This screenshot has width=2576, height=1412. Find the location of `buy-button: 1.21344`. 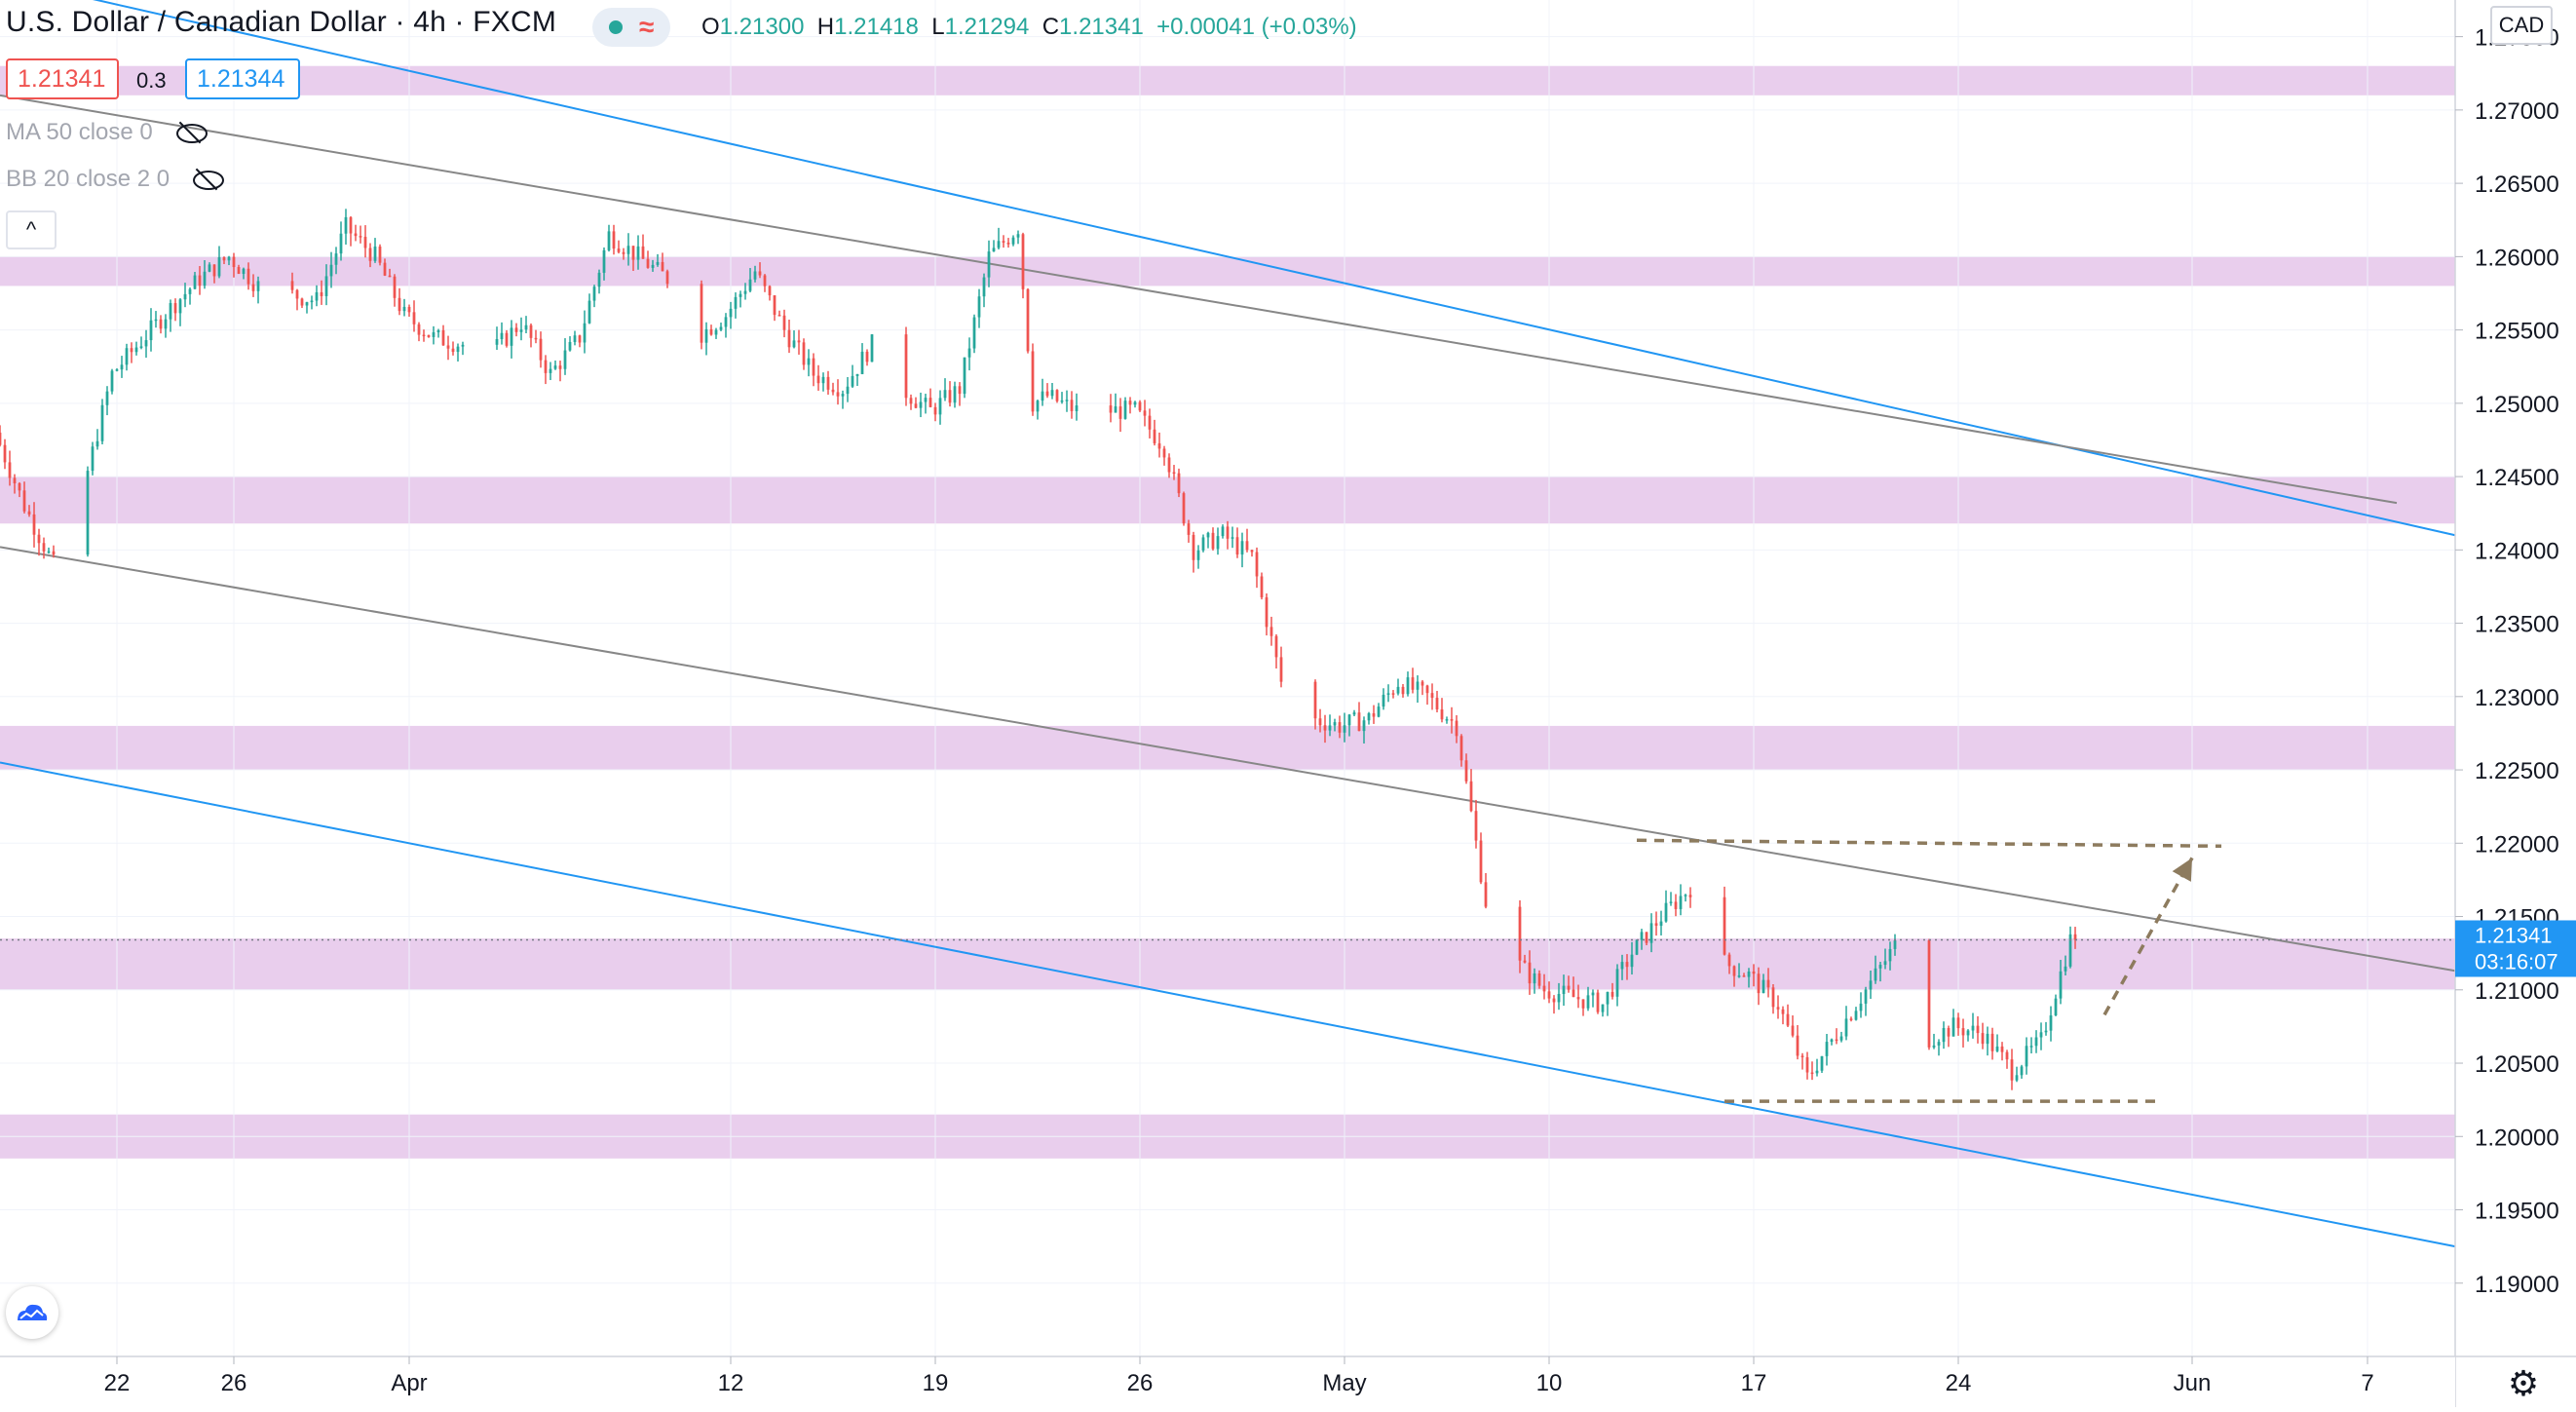

buy-button: 1.21344 is located at coordinates (242, 78).